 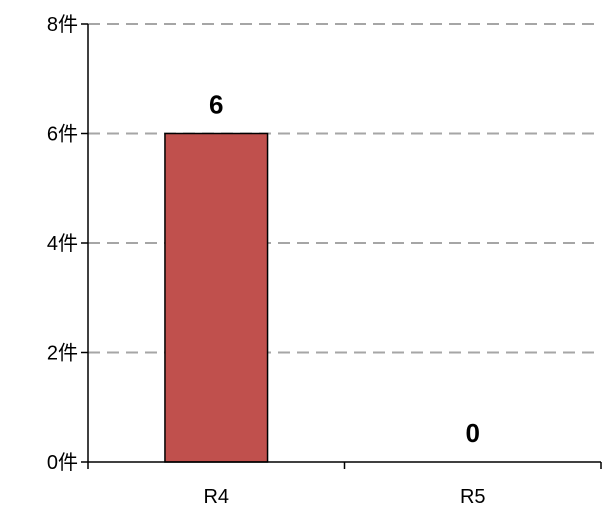 What do you see at coordinates (216, 497) in the screenshot?
I see `x-tick-label-R4: R4` at bounding box center [216, 497].